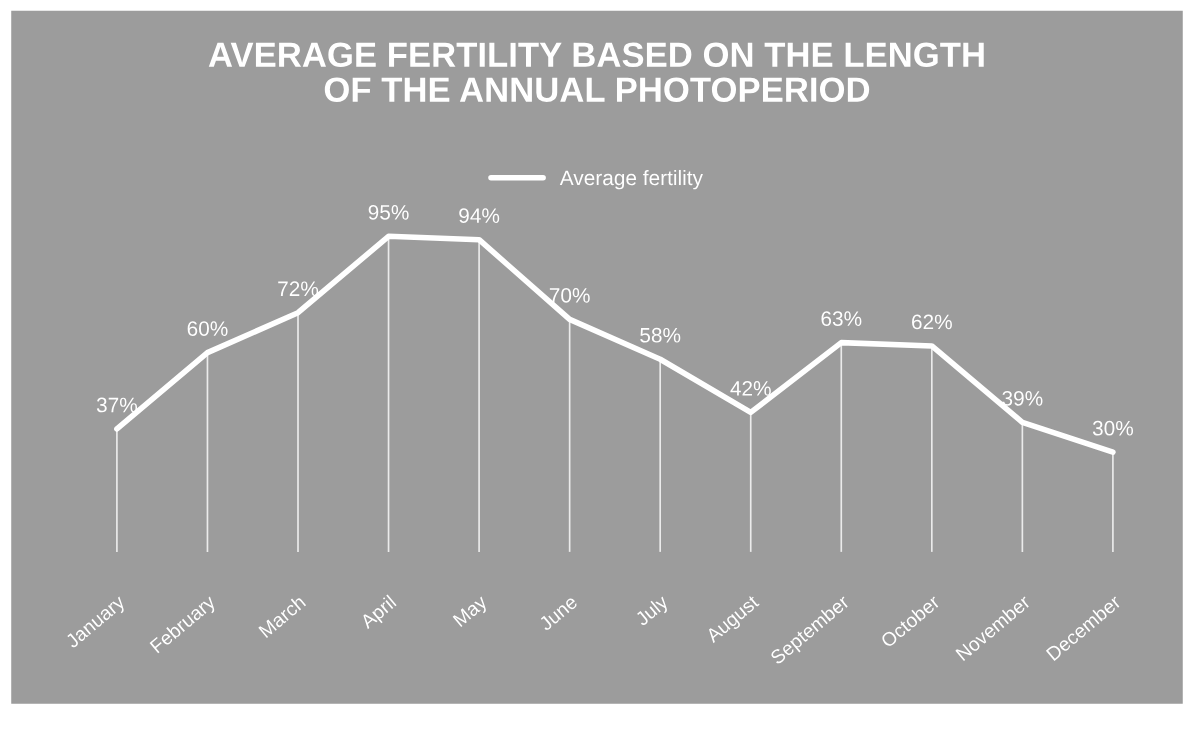 Image resolution: width=1194 pixels, height=756 pixels. I want to click on data-label: 72%, so click(298, 289).